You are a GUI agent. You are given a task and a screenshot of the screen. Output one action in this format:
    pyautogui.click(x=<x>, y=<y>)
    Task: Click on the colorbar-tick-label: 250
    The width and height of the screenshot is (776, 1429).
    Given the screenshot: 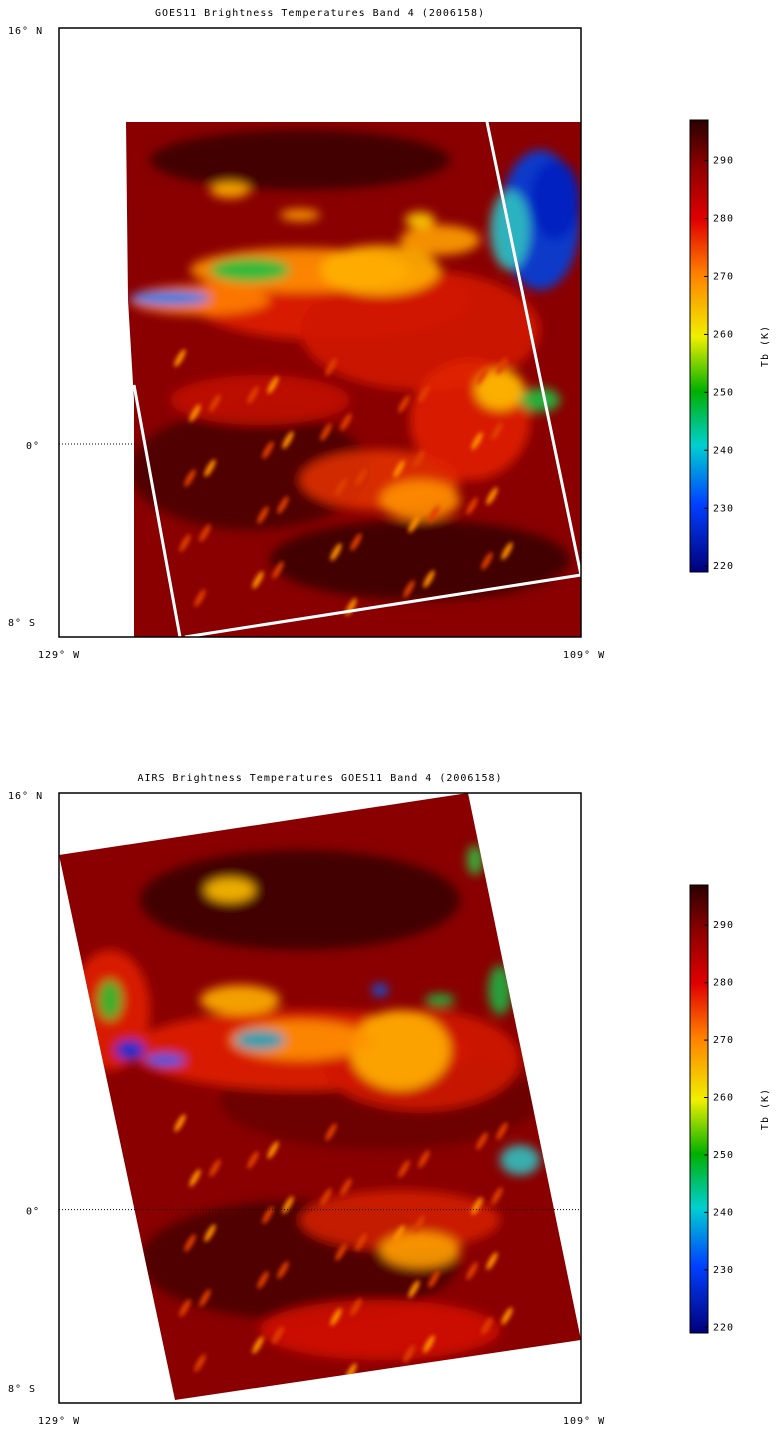 What is the action you would take?
    pyautogui.click(x=723, y=392)
    